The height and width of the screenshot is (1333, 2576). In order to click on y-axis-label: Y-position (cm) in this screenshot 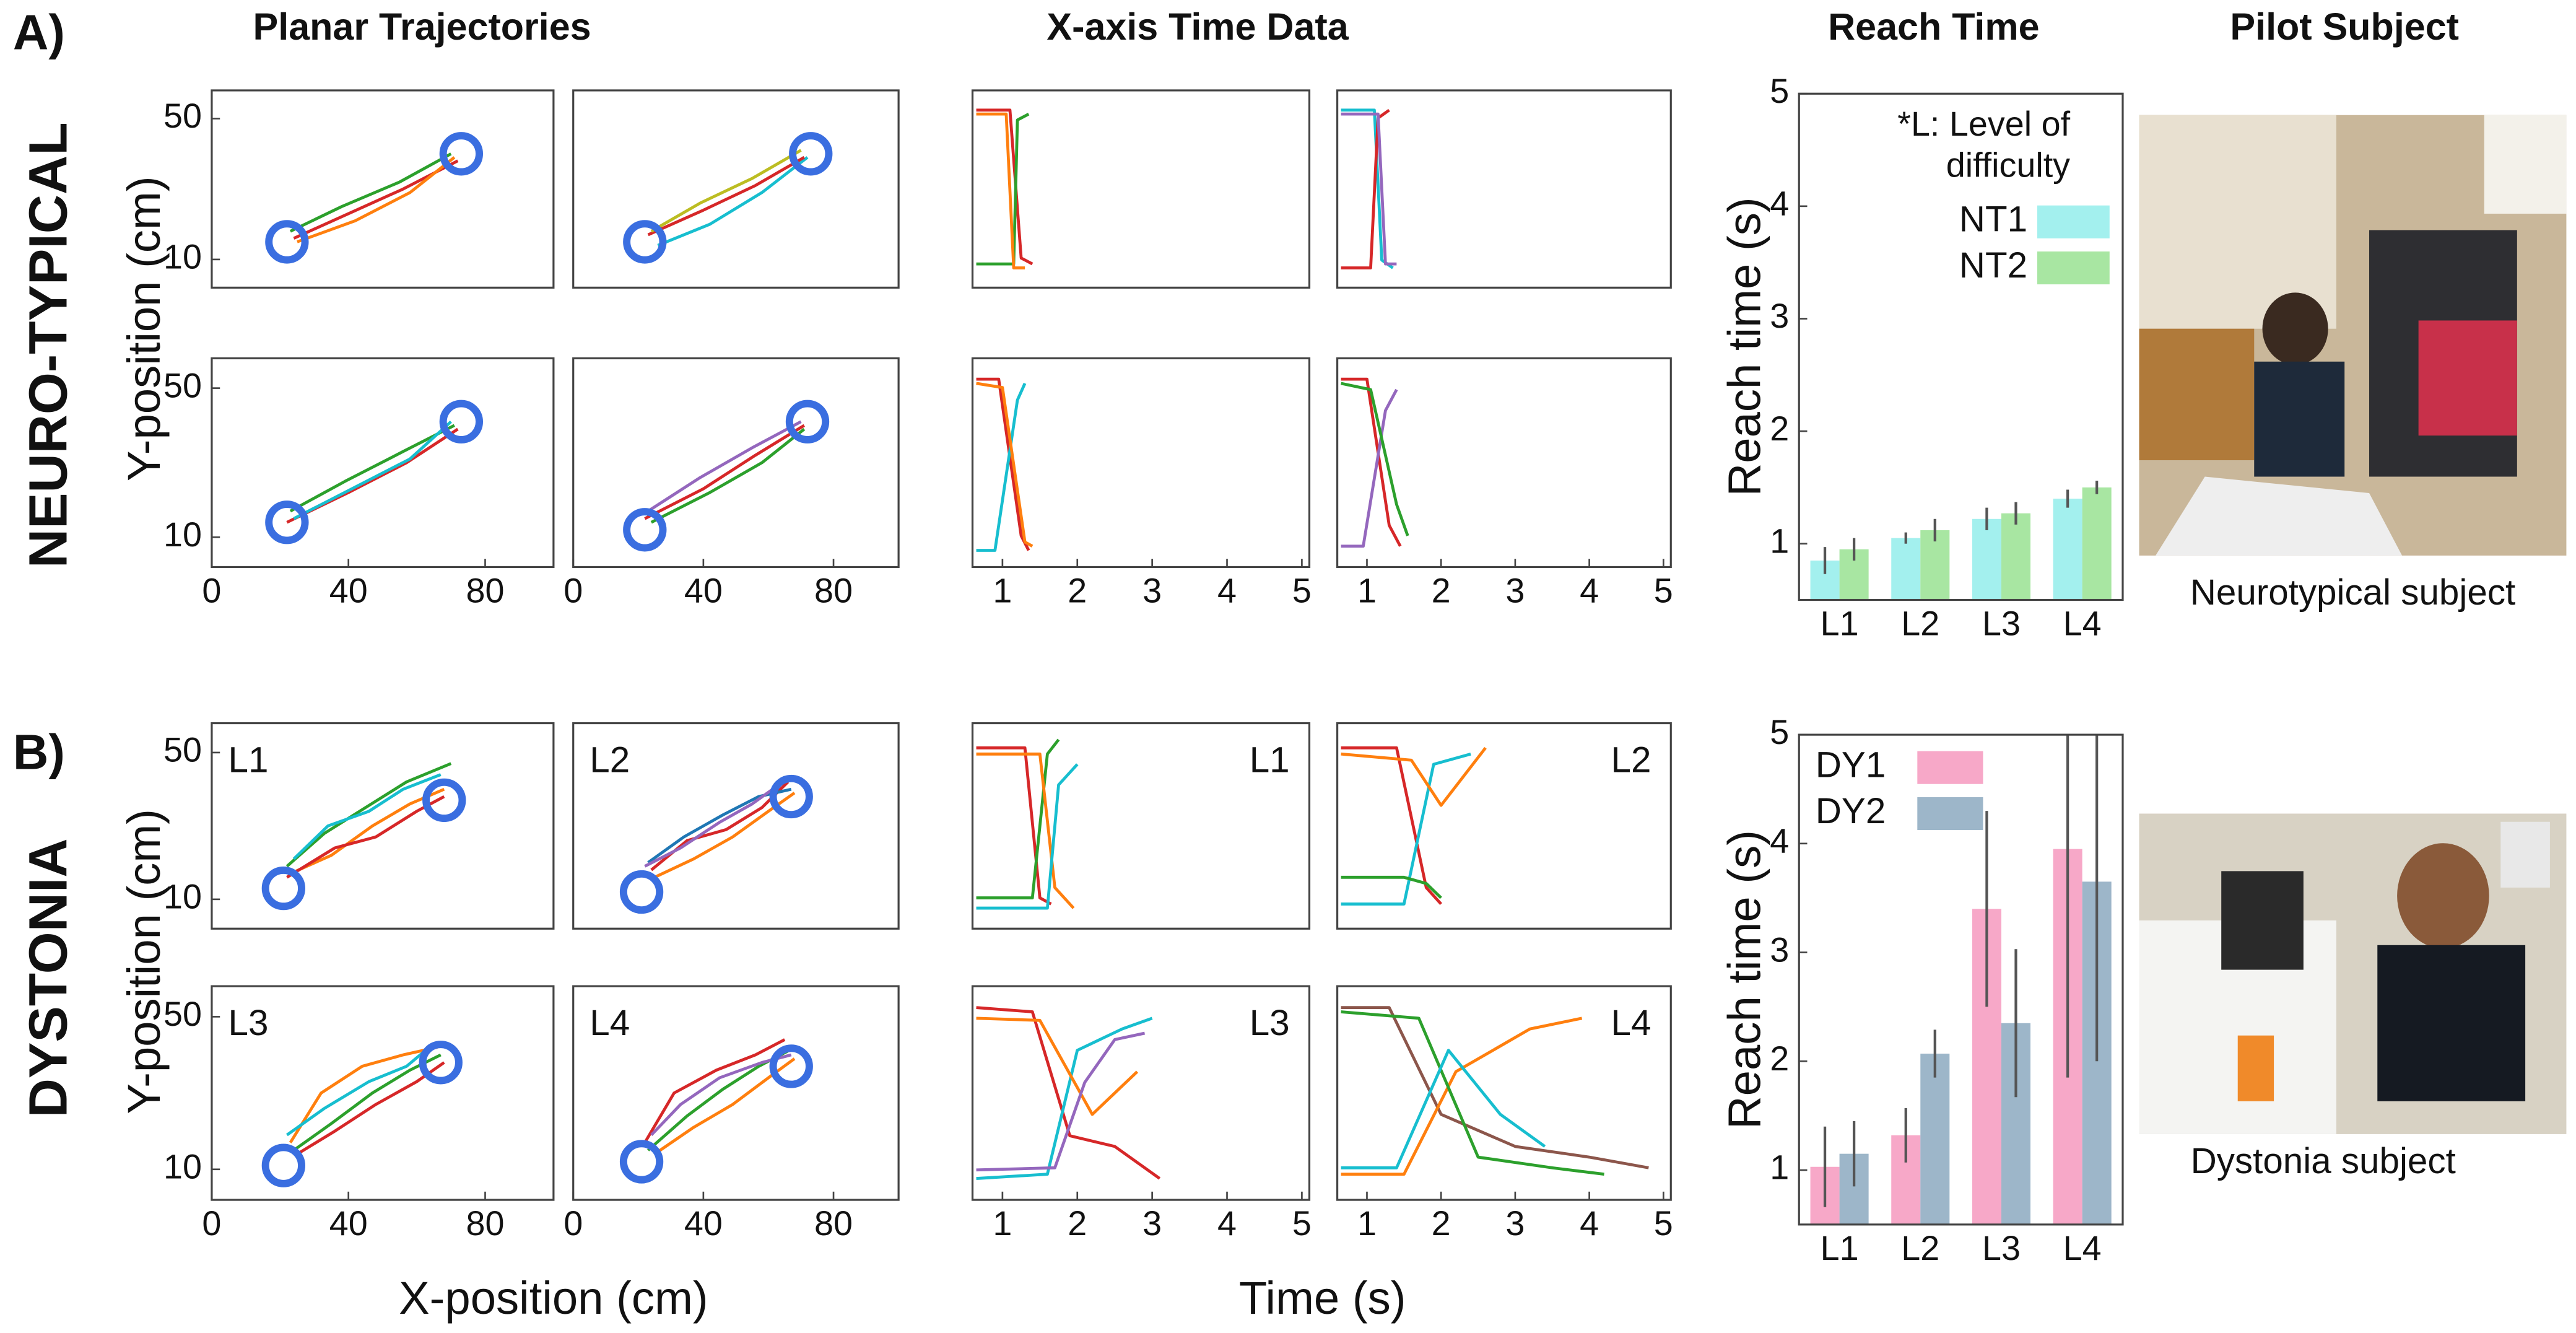, I will do `click(144, 329)`.